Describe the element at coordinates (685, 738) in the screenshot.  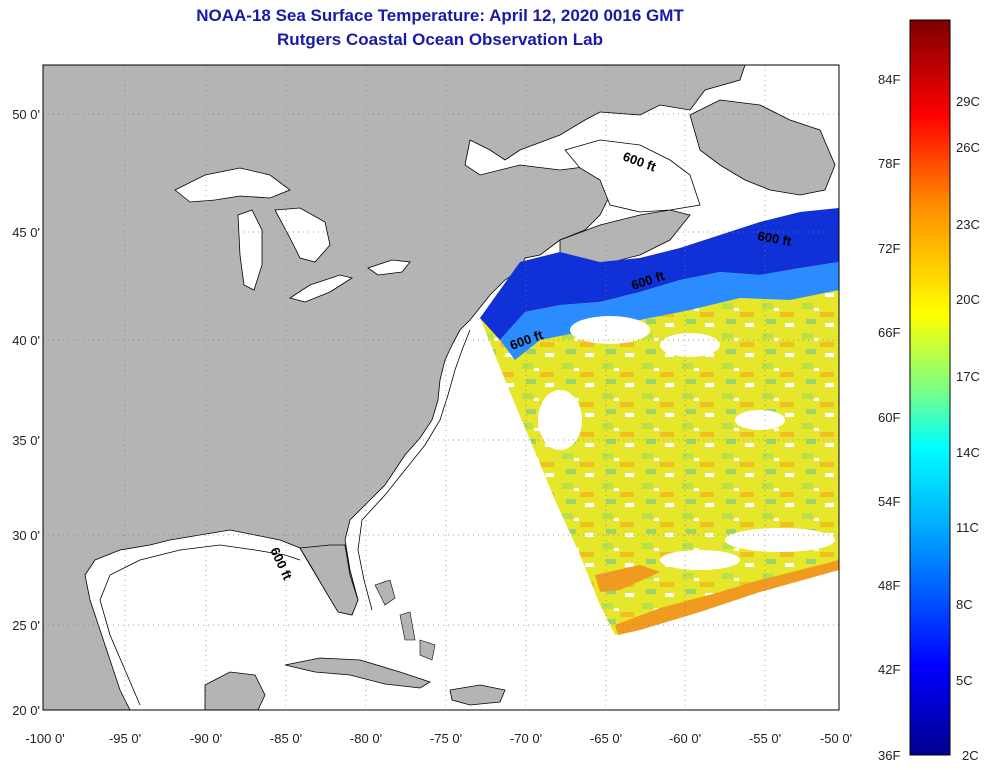
I see `lon-label-60: -60 0'` at that location.